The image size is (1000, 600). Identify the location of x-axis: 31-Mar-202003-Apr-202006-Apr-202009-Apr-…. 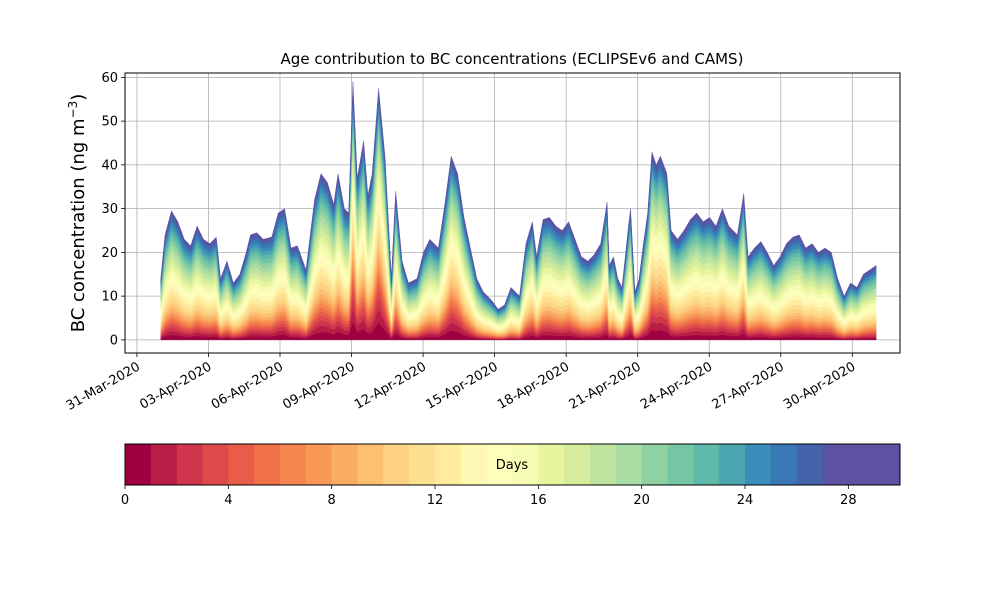
(461, 383).